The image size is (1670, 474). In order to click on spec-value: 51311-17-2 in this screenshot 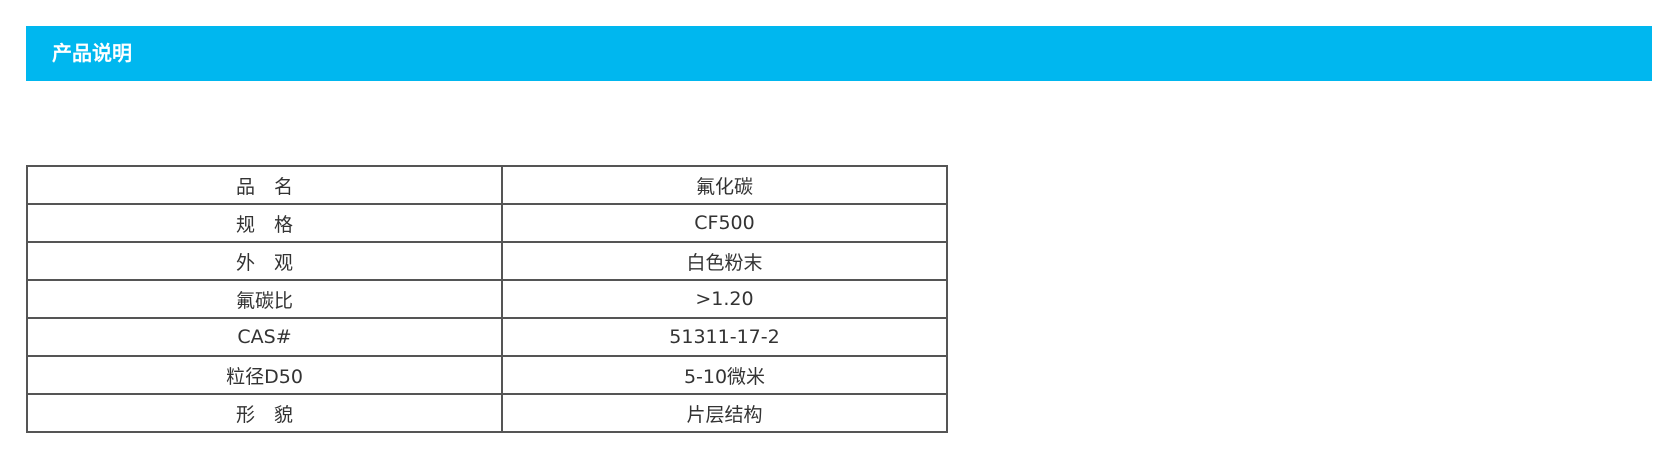, I will do `click(724, 337)`.